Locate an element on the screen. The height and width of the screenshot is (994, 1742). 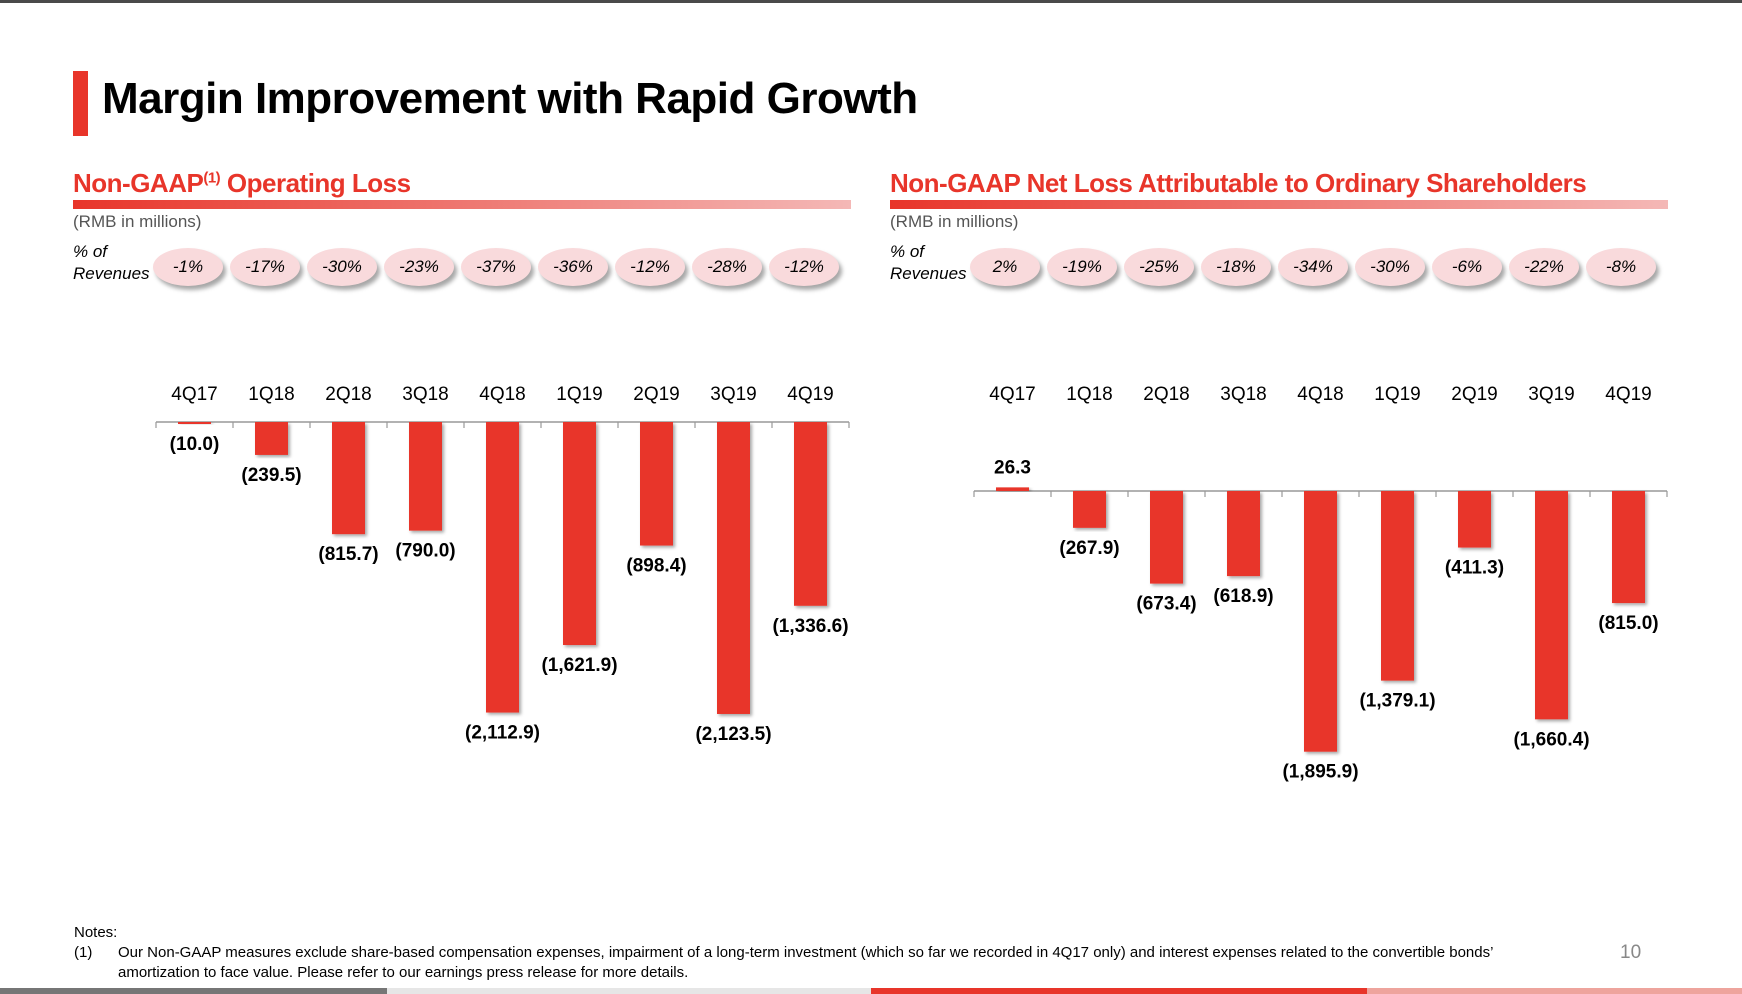
pct-pills: 2% -19% -25% -18% -34% -30% -6% -22% -8% is located at coordinates (1319, 270).